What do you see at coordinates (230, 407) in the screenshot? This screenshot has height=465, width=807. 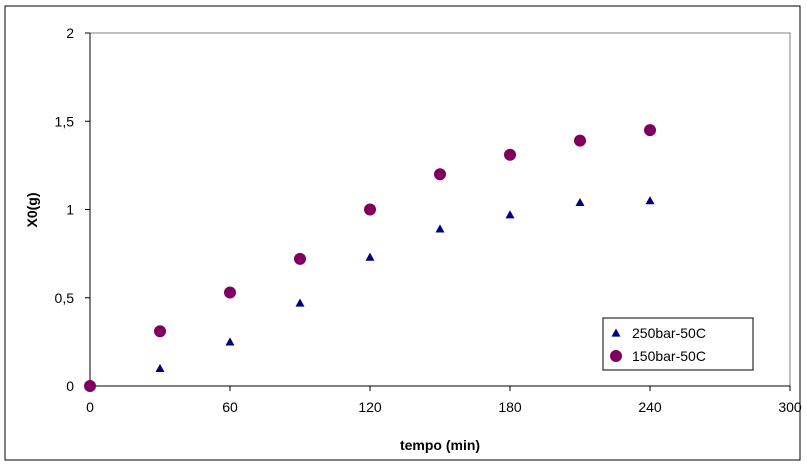 I see `x-tick-label: 60` at bounding box center [230, 407].